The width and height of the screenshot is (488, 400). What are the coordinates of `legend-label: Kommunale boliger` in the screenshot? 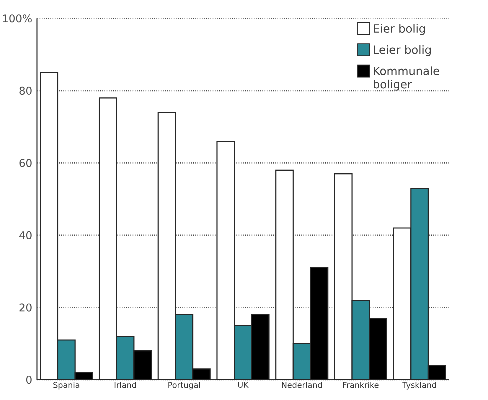 It's located at (407, 78).